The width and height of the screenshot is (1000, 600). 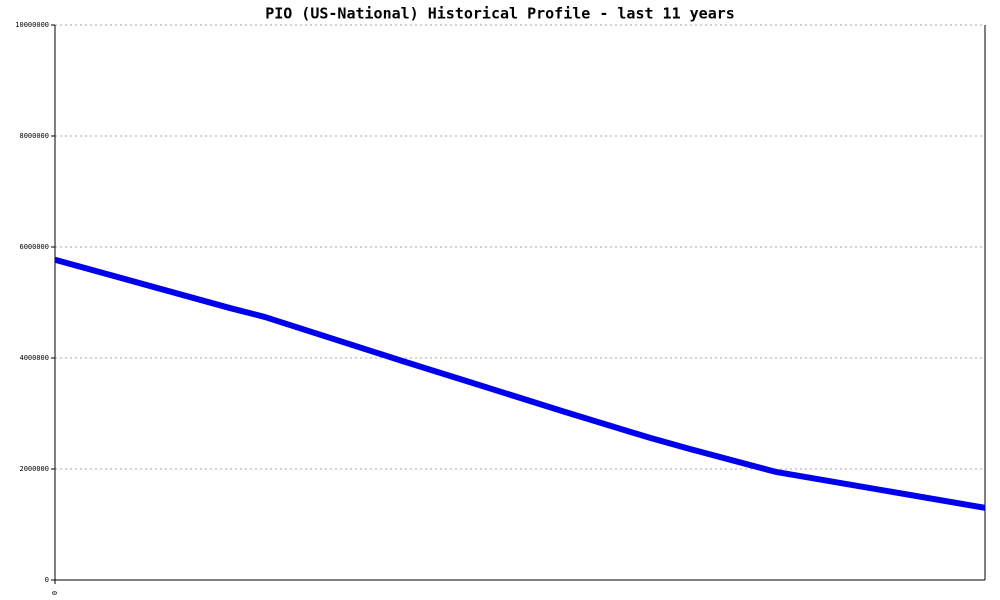 What do you see at coordinates (34, 136) in the screenshot?
I see `y-tick-label: 8000000` at bounding box center [34, 136].